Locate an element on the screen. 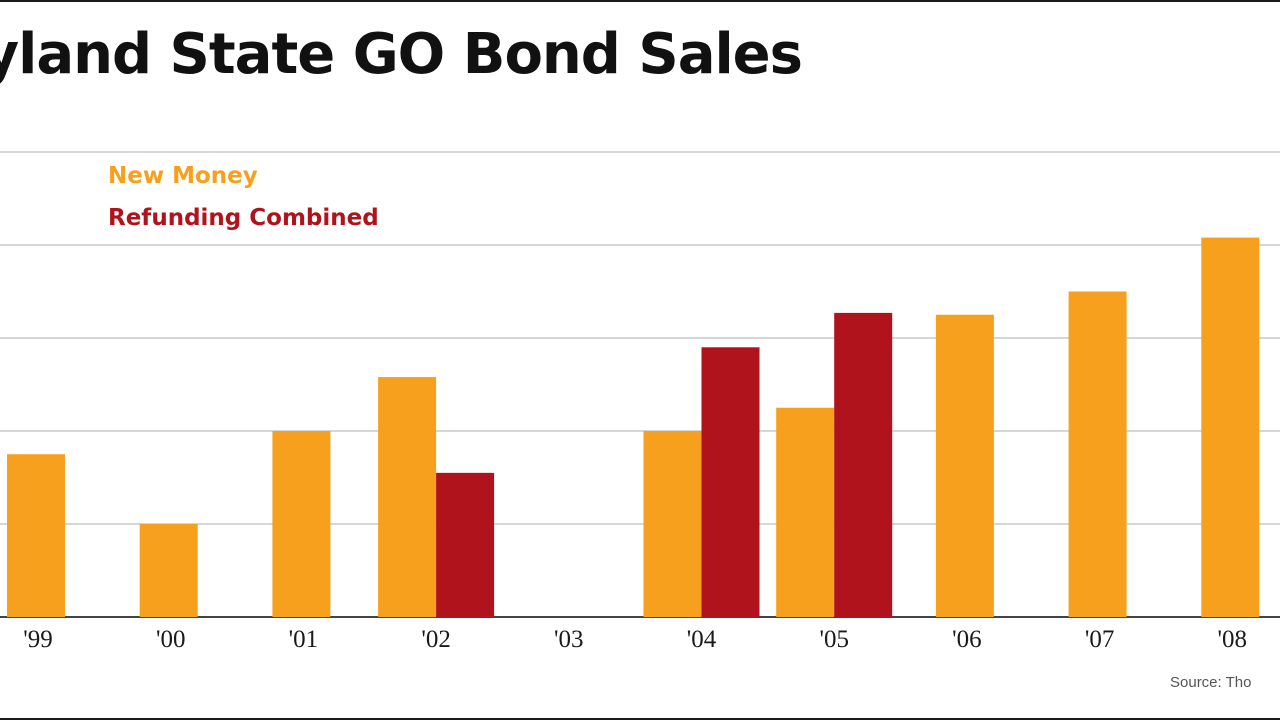 This screenshot has height=720, width=1280. x-tick-label: '04 is located at coordinates (702, 639).